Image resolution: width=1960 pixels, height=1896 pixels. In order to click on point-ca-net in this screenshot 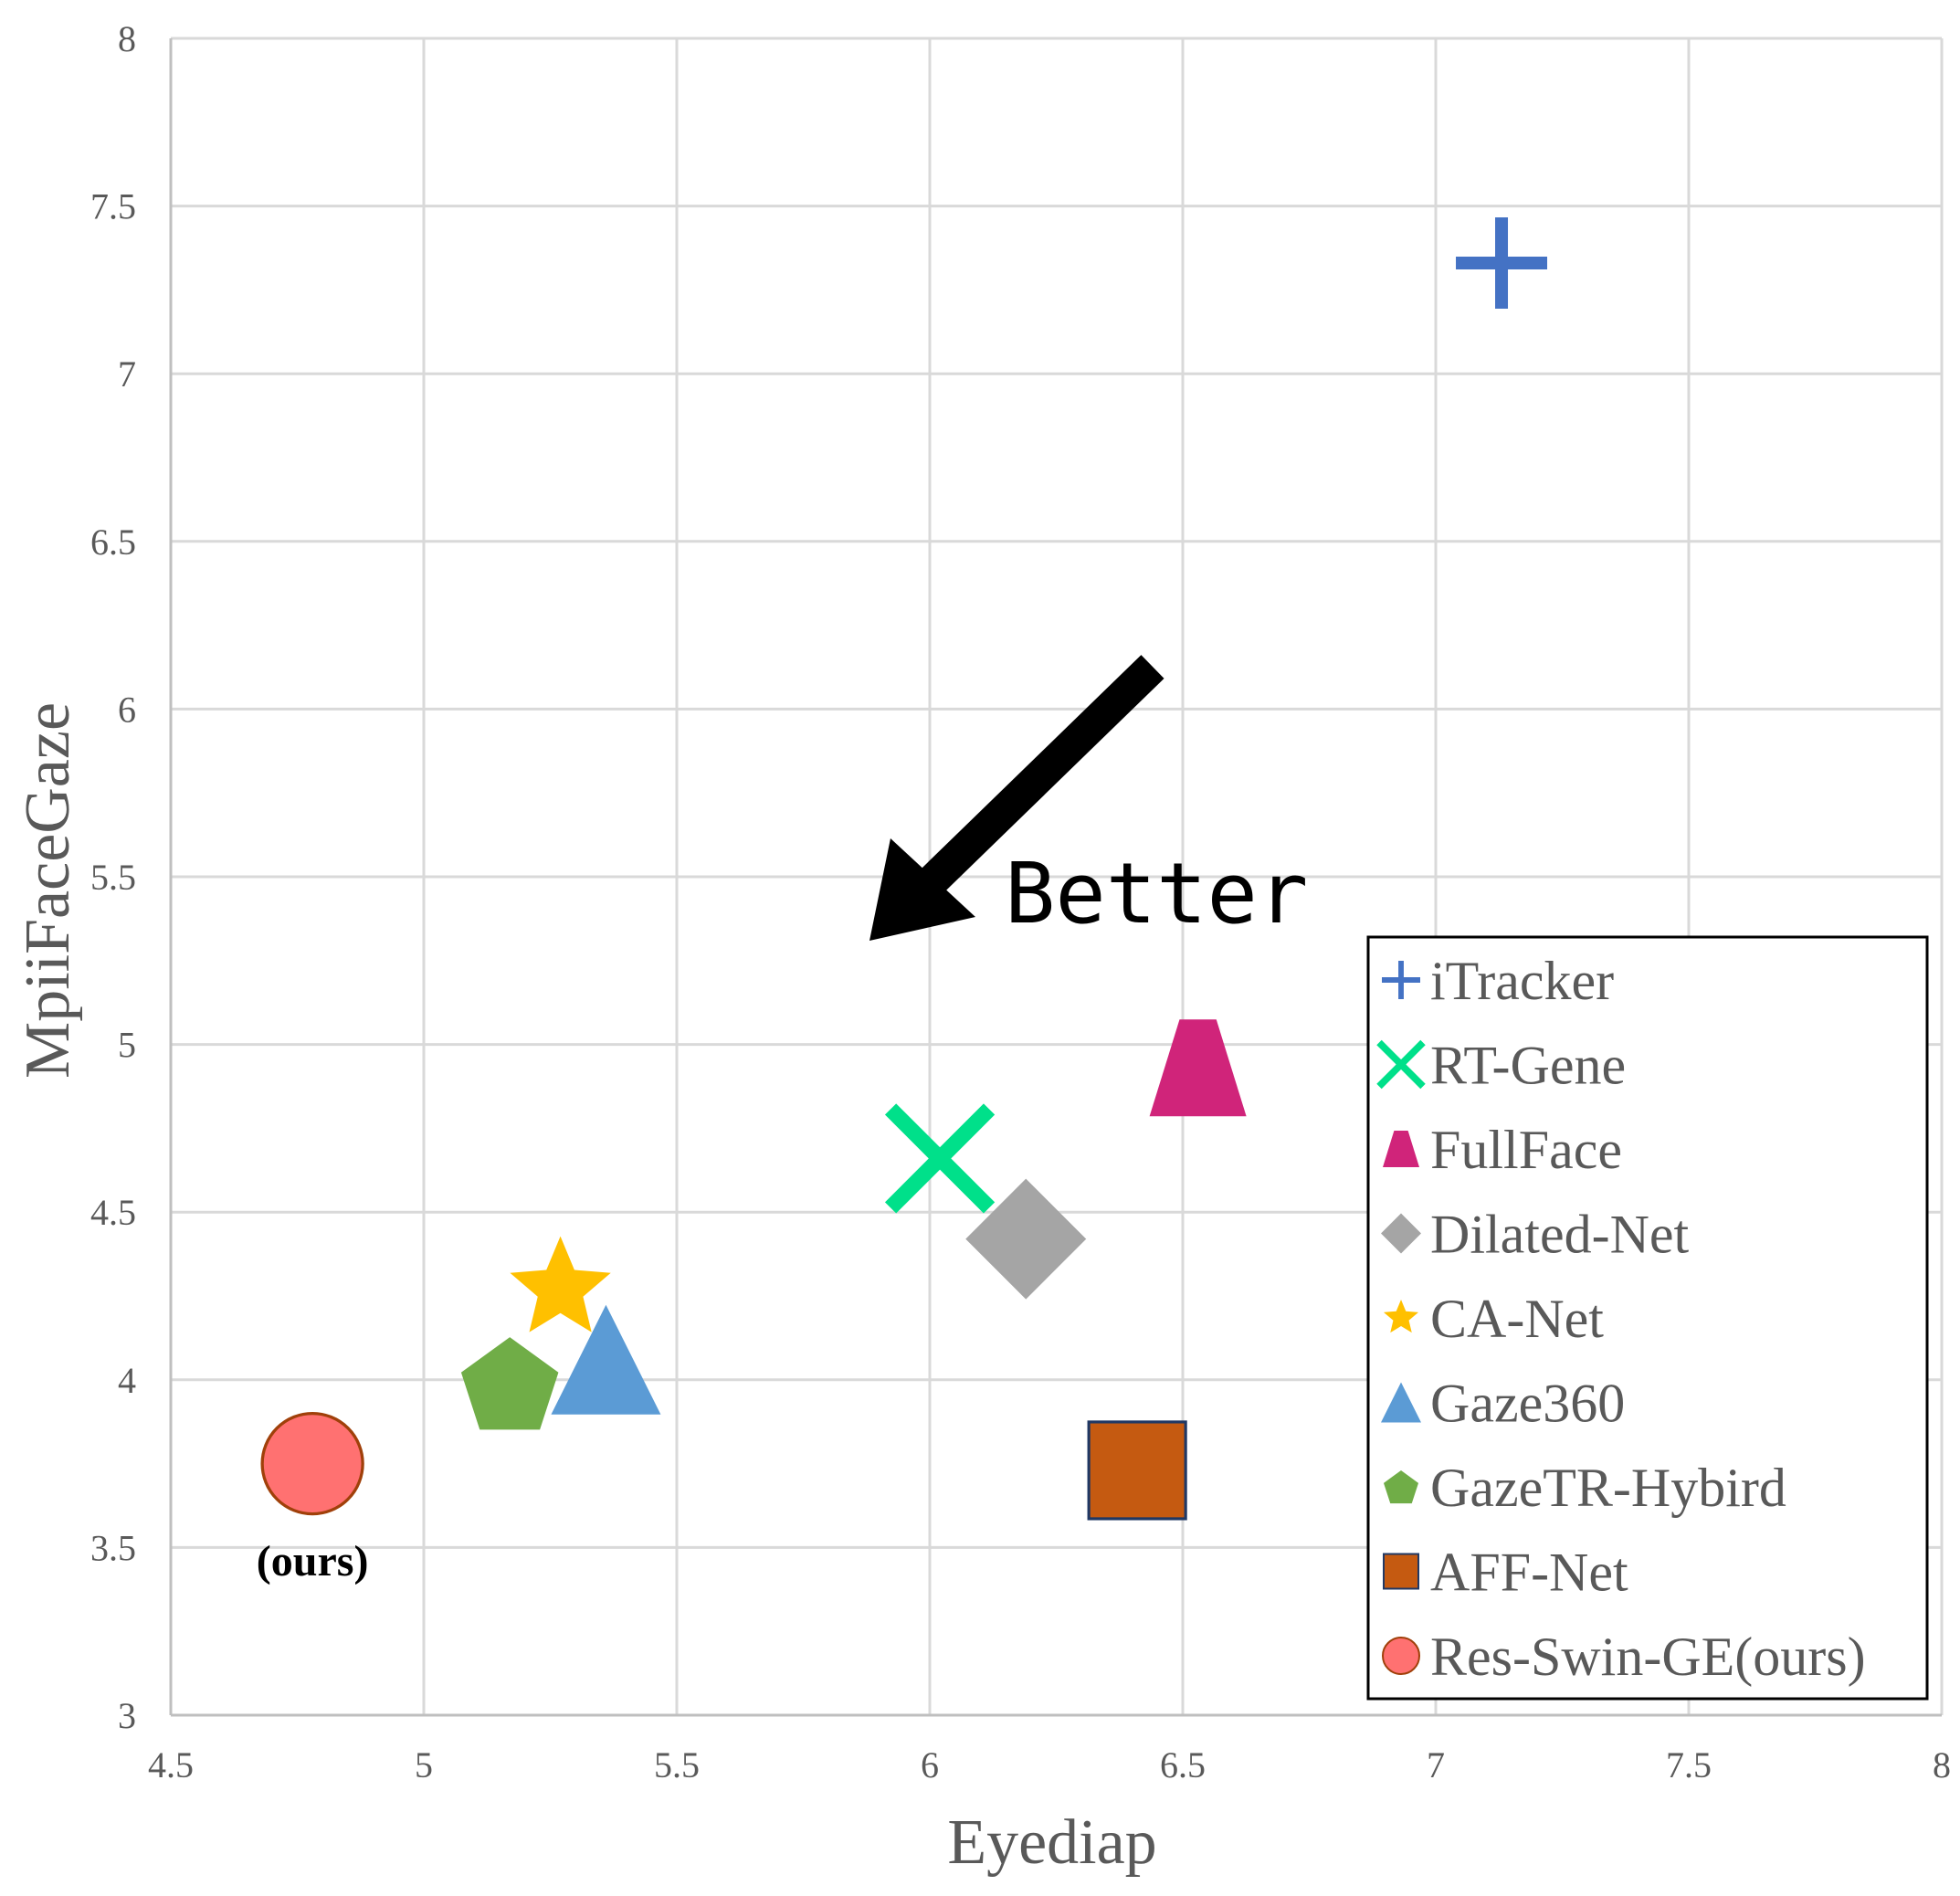, I will do `click(560, 1284)`.